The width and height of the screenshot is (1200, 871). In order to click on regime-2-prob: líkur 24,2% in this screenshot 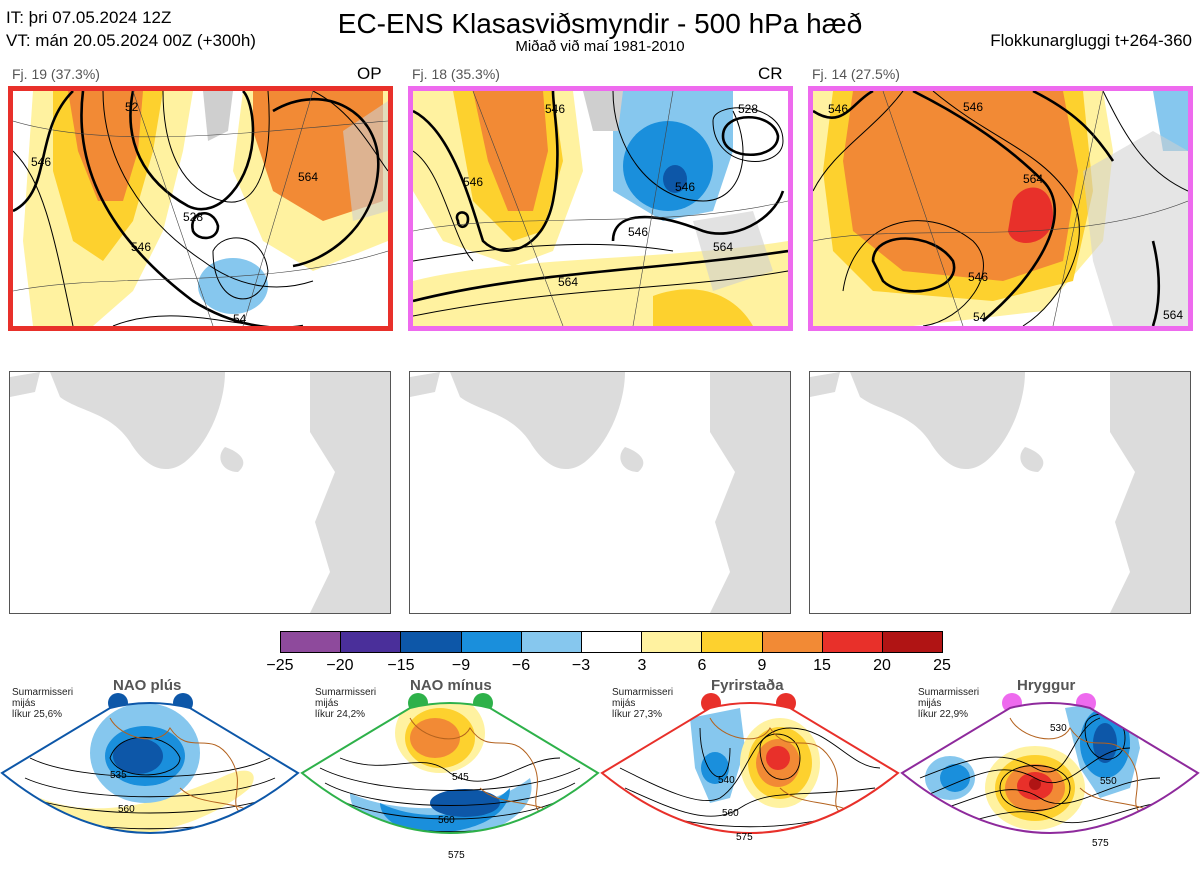, I will do `click(340, 714)`.